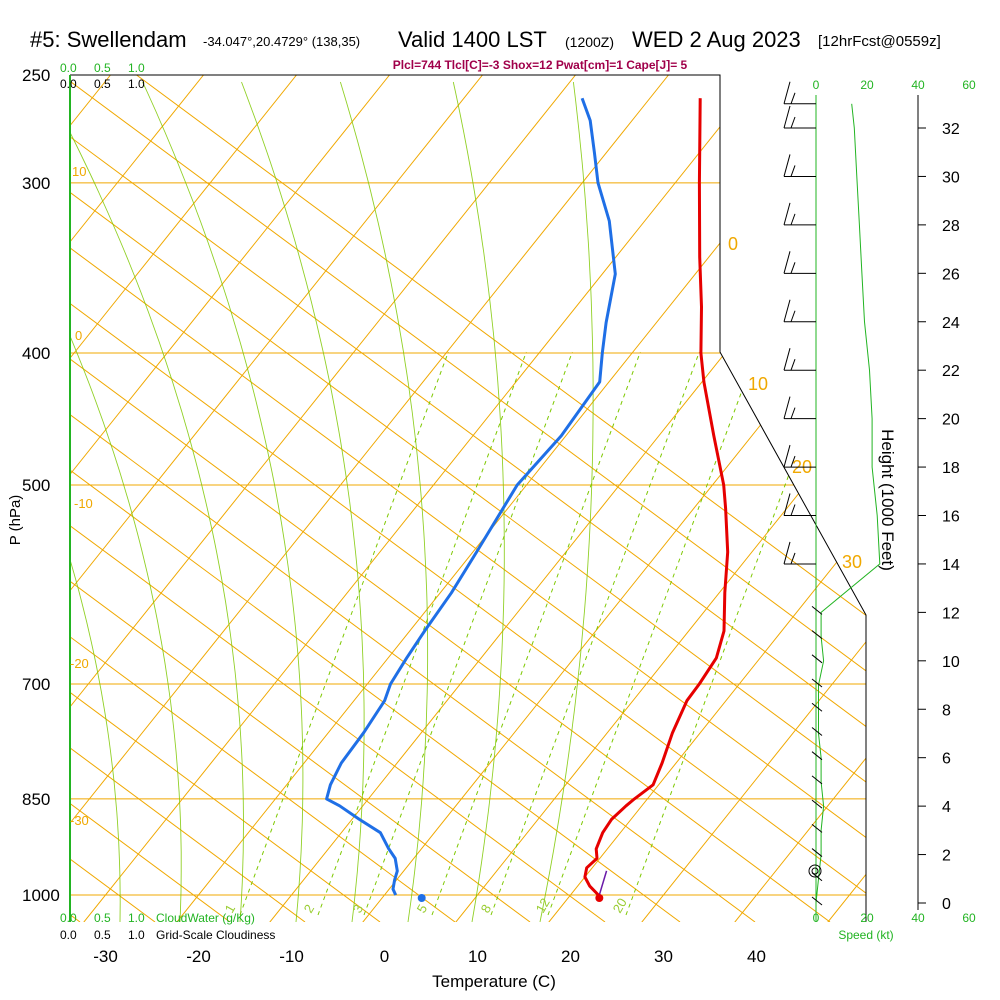  I want to click on height-tick-6: 6, so click(946, 759).